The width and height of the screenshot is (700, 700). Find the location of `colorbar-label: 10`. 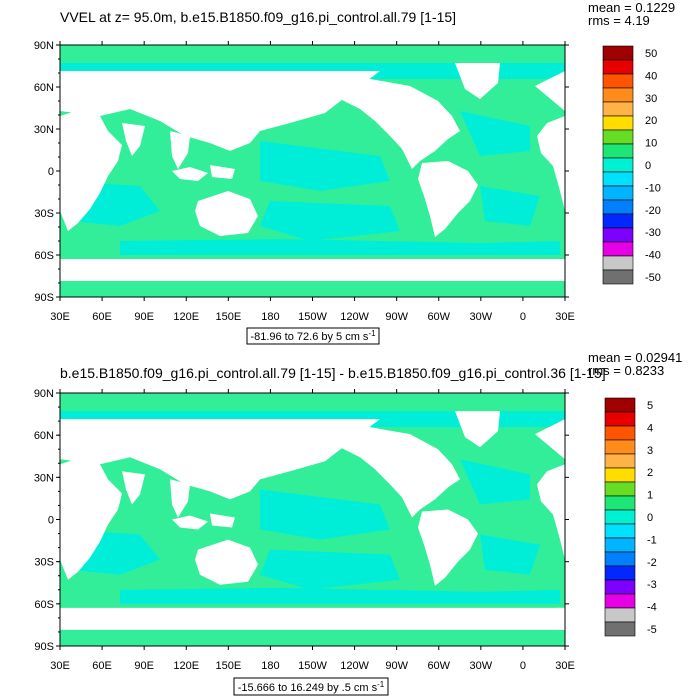

colorbar-label: 10 is located at coordinates (651, 144).